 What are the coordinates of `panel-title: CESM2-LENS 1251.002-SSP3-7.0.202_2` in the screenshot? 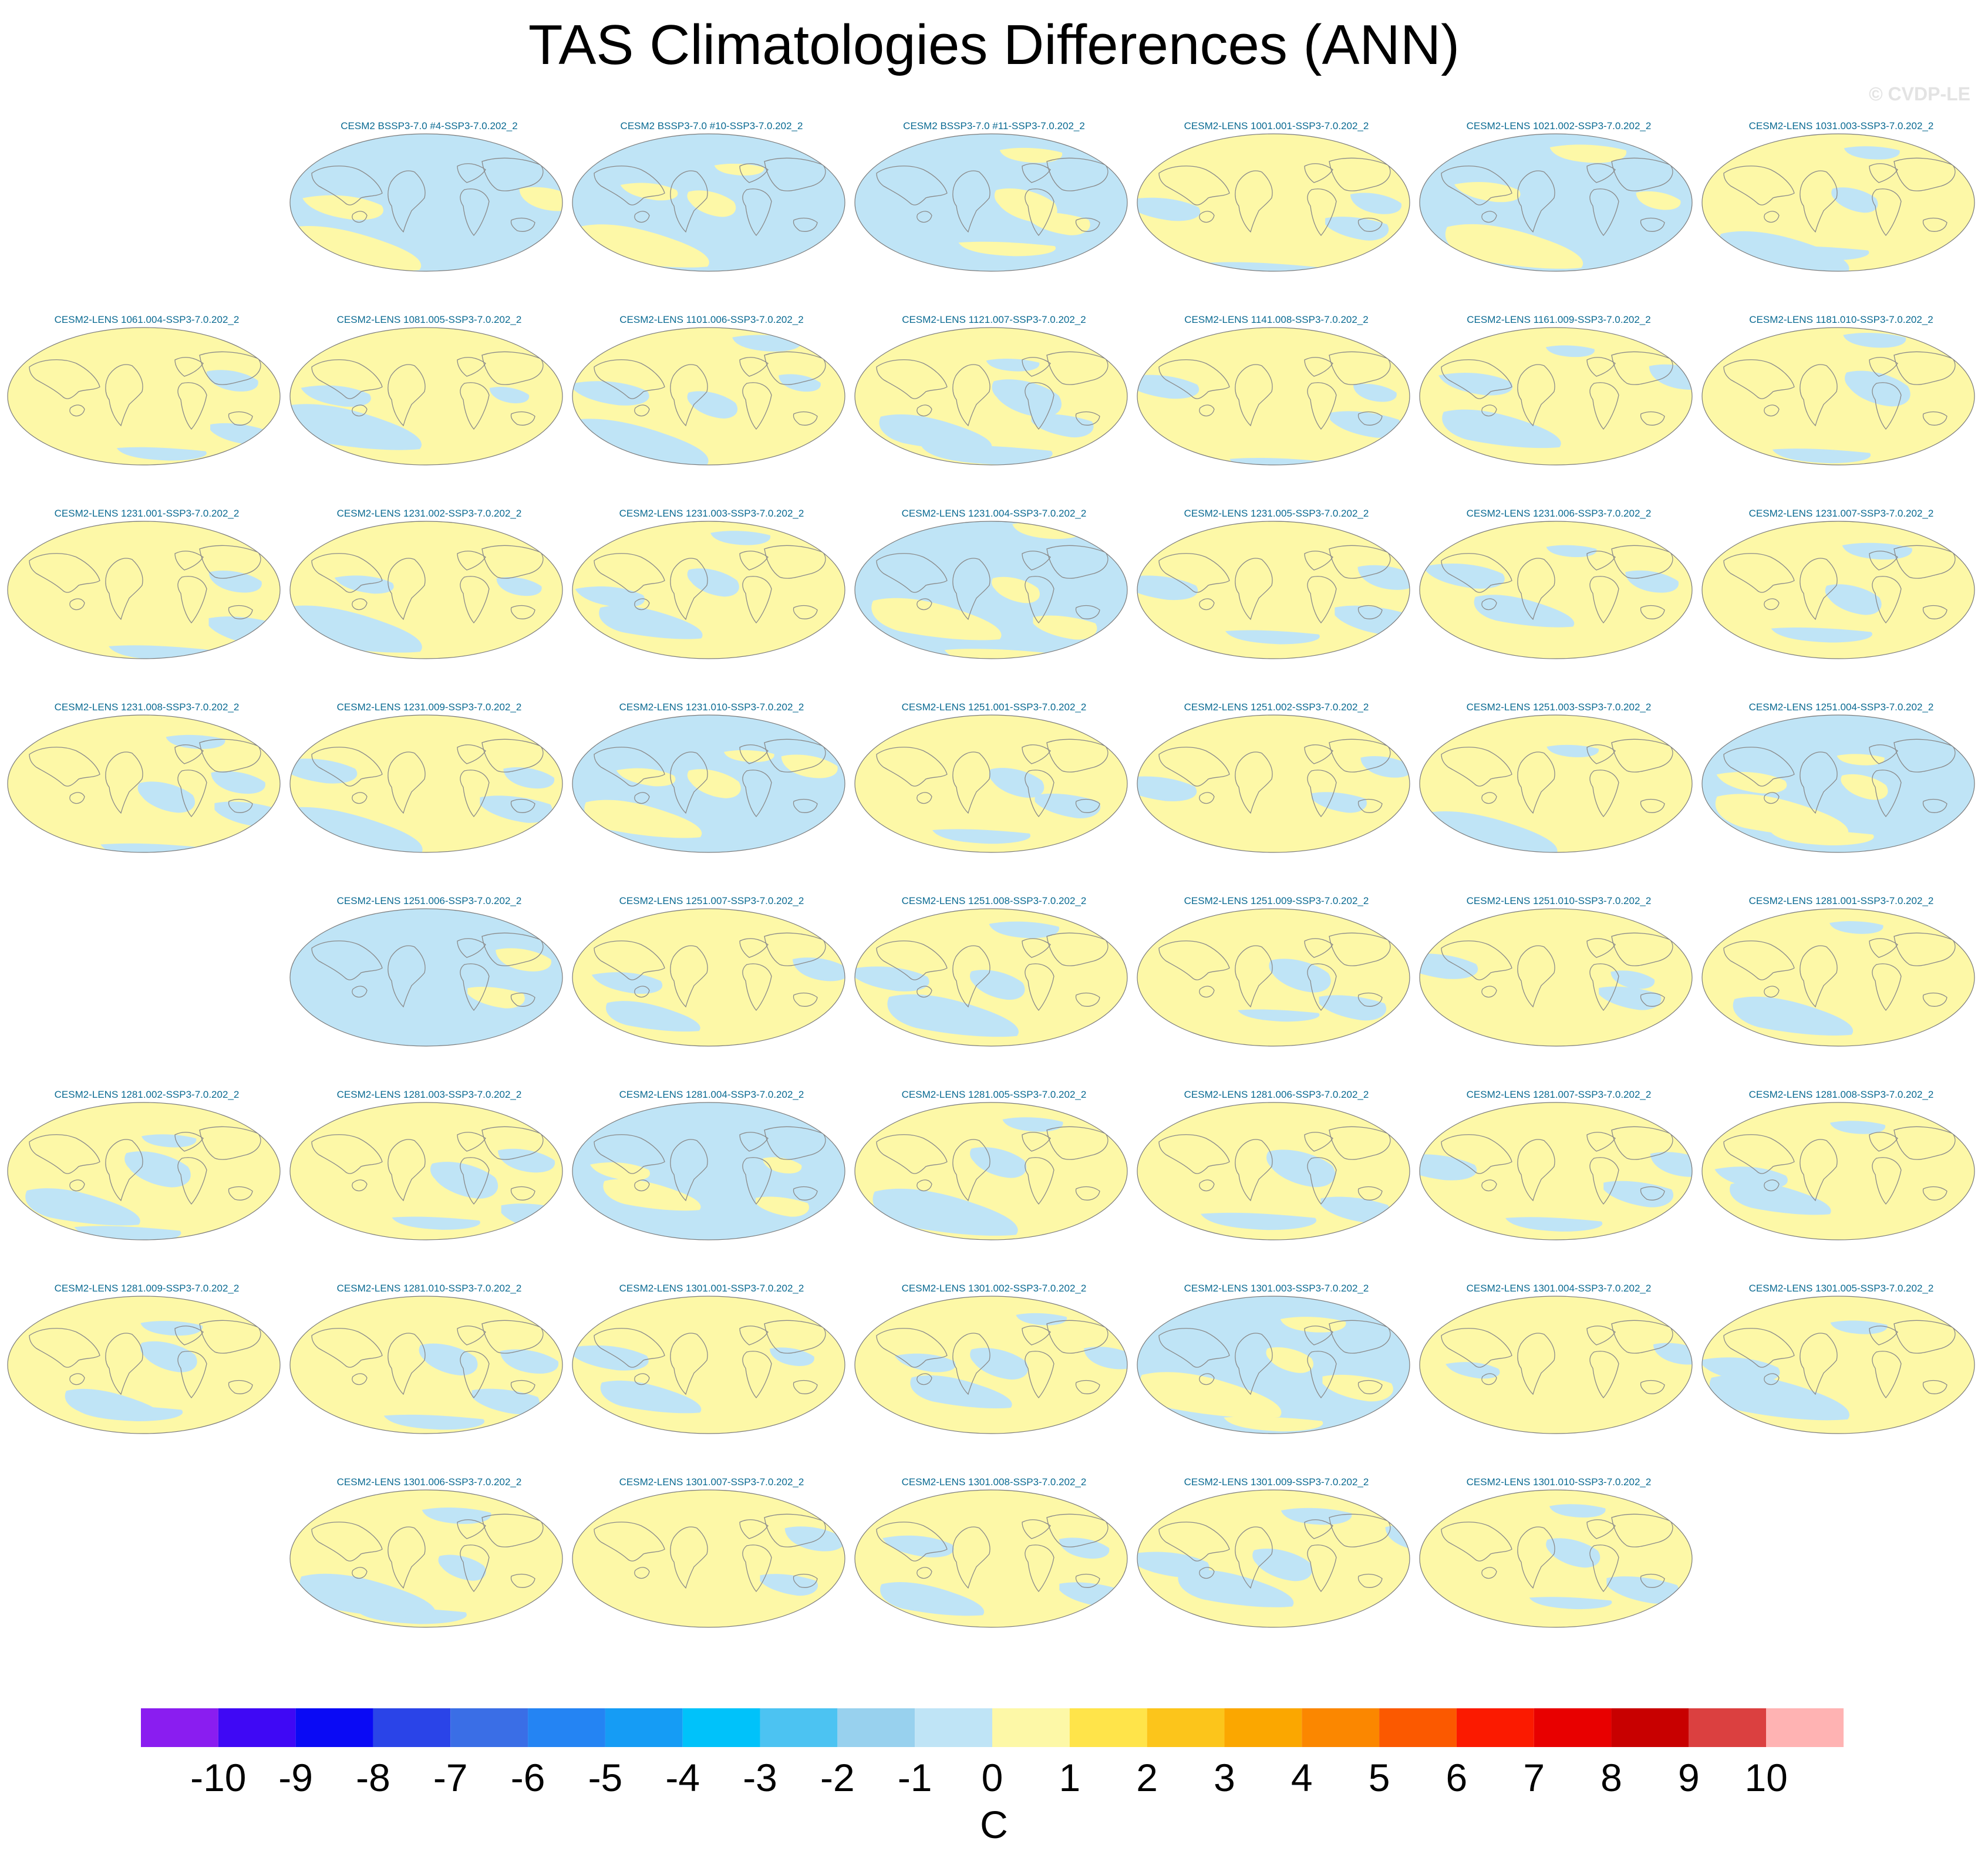 It's located at (1277, 708).